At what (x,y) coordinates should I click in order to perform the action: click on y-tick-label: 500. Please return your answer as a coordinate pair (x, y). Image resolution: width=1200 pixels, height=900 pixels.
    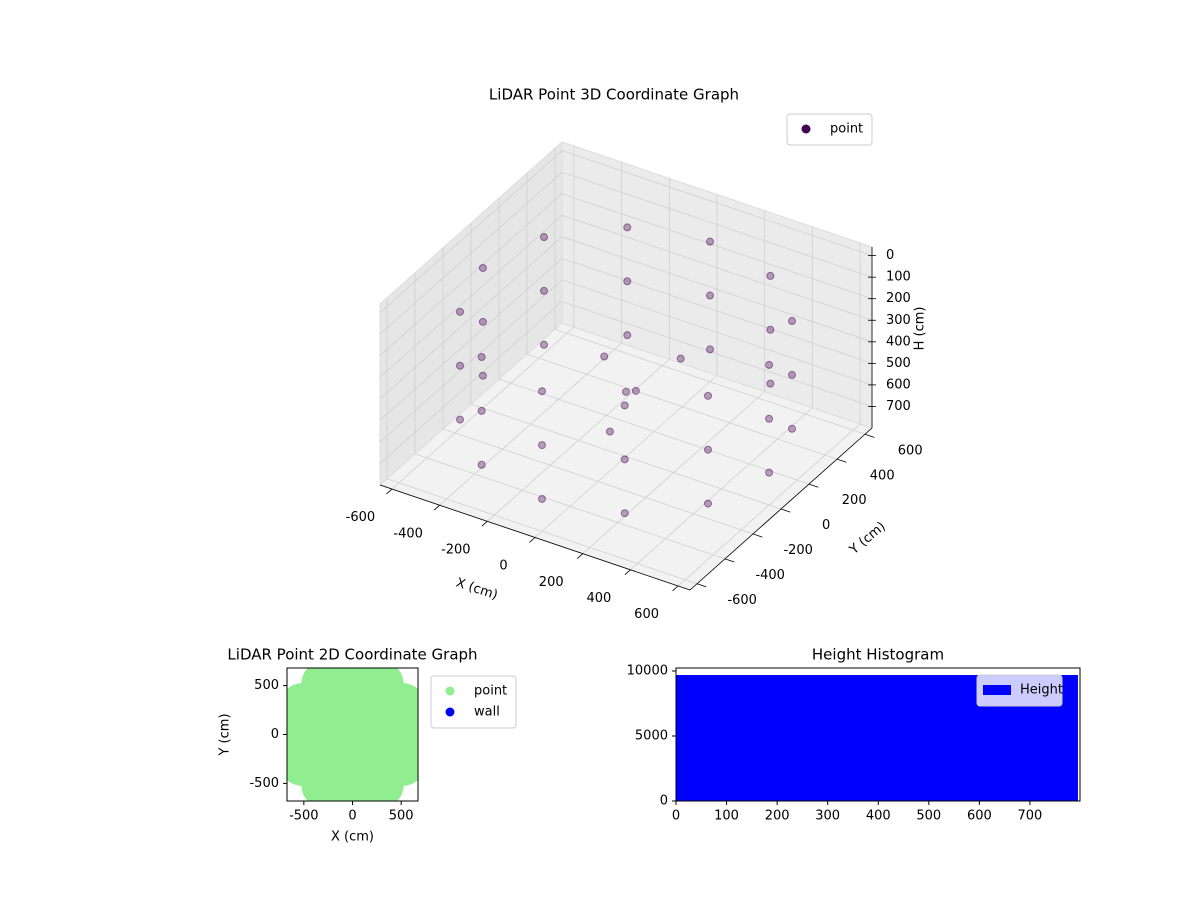
    Looking at the image, I should click on (266, 685).